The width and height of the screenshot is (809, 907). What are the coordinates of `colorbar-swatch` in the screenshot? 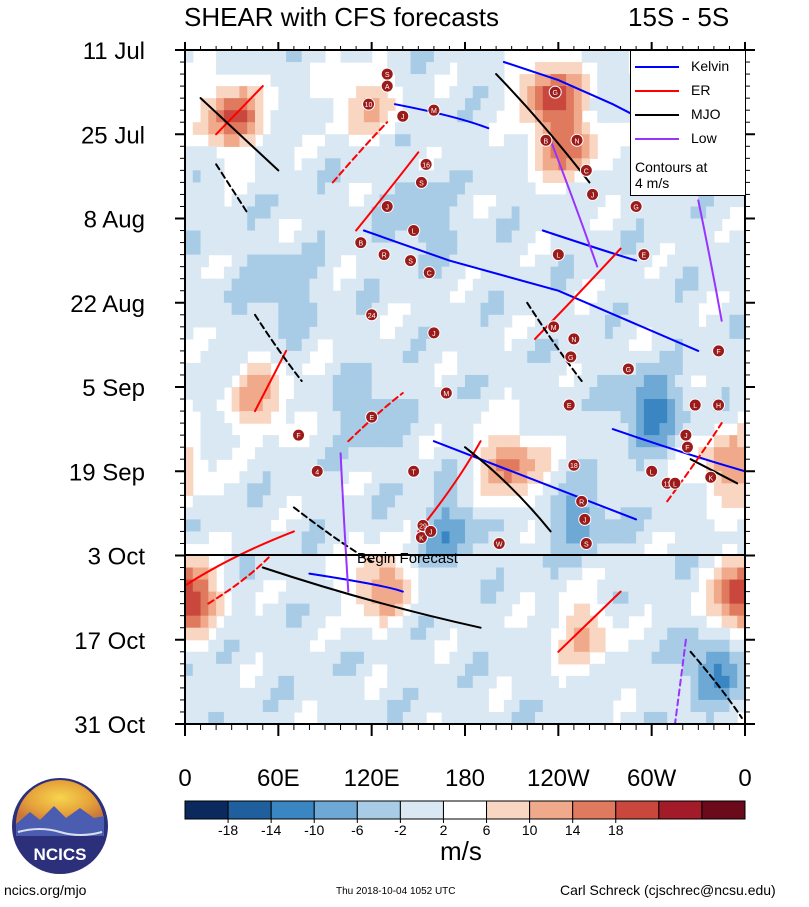 It's located at (680, 810).